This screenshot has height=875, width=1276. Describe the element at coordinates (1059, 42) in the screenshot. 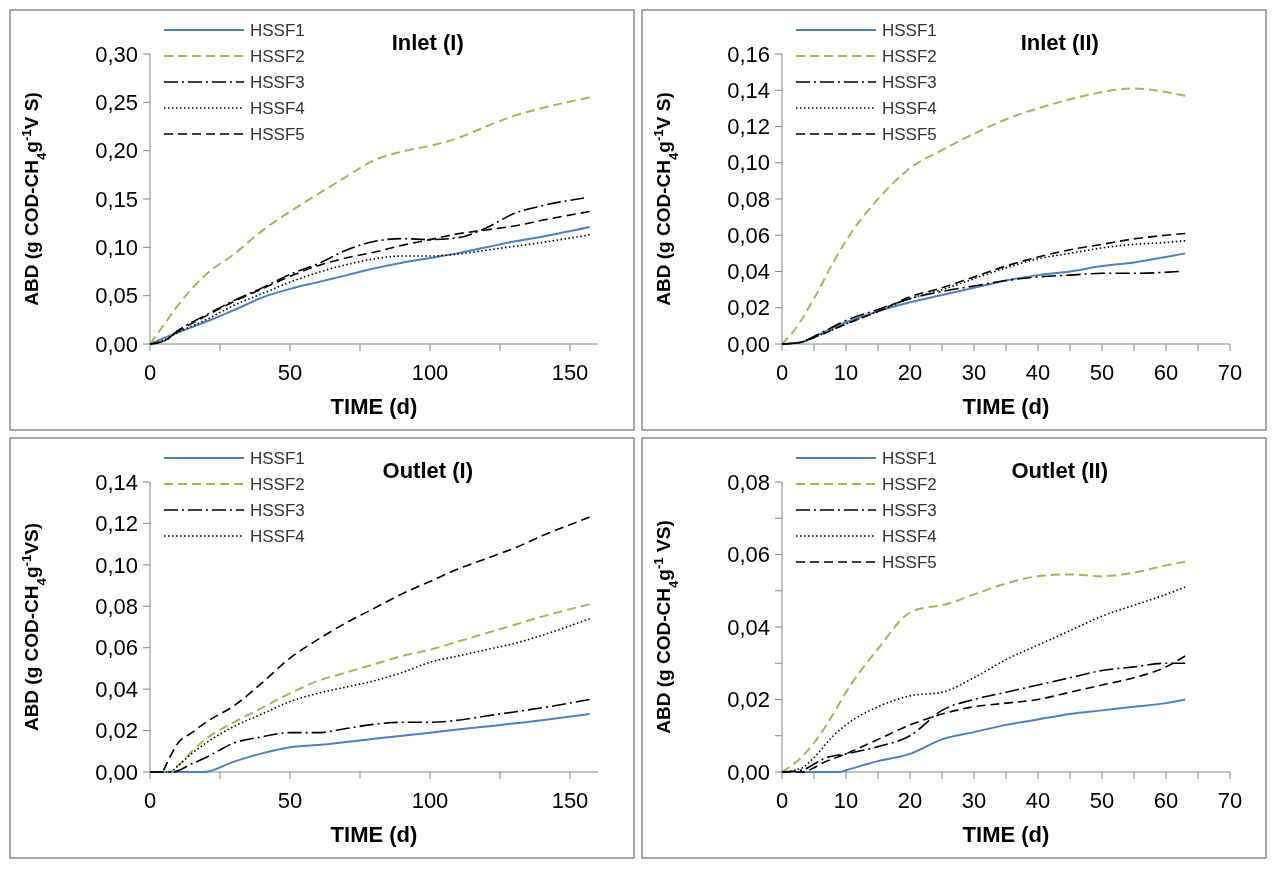

I see `chart-title: Inlet (II)` at that location.